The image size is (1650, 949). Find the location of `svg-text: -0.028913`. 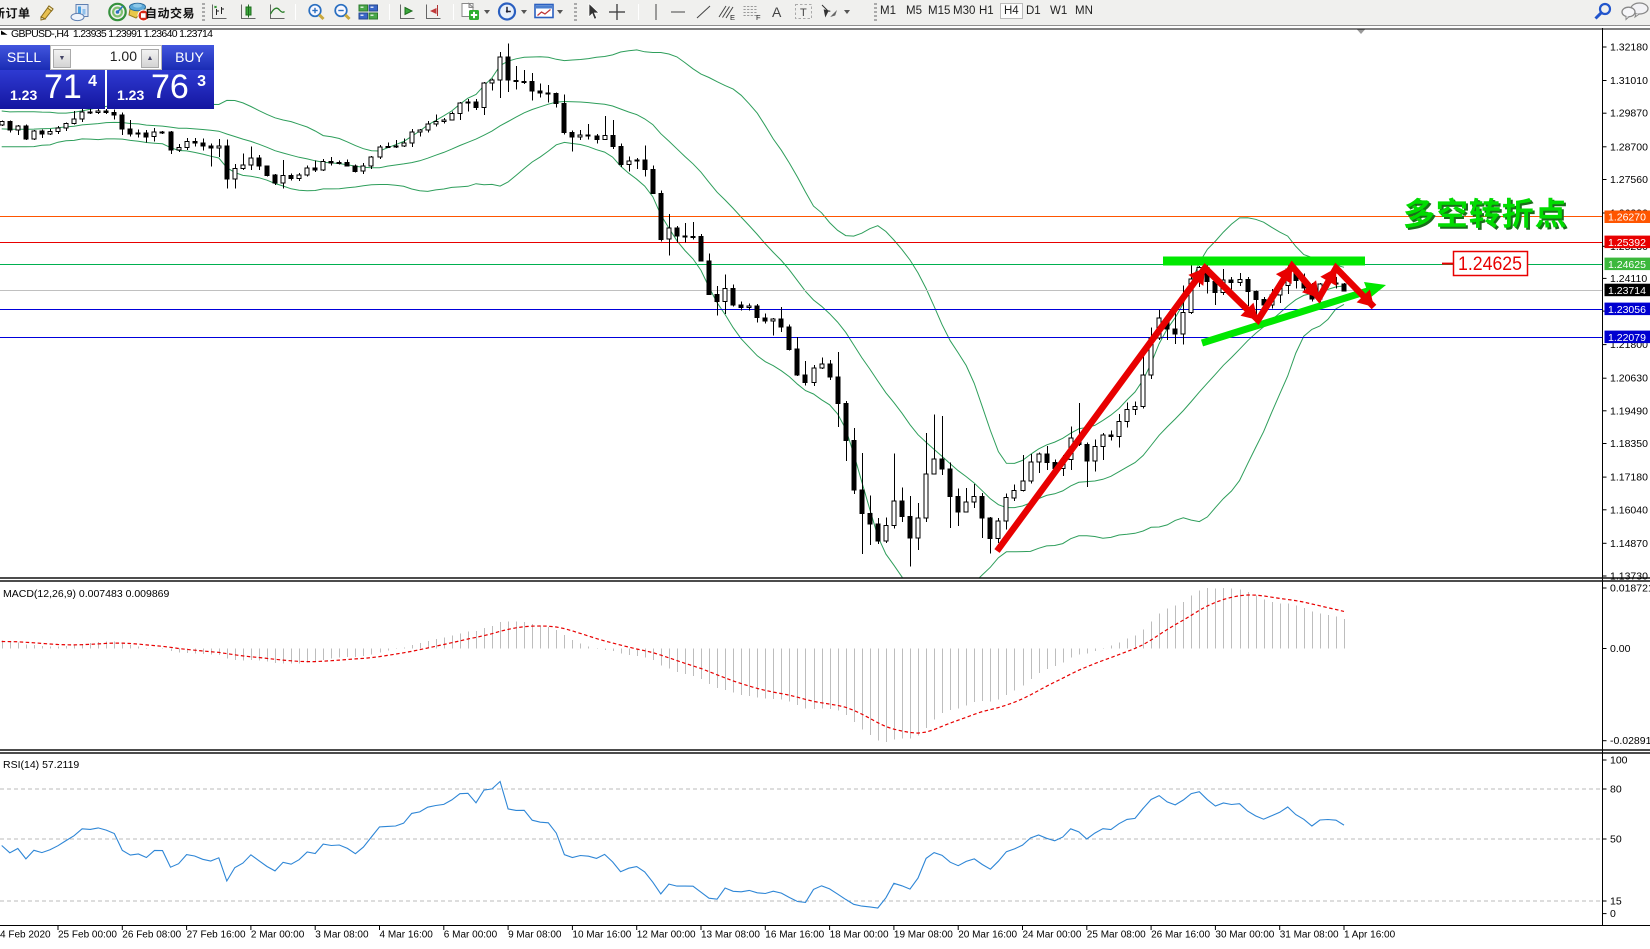

svg-text: -0.028913 is located at coordinates (1630, 741).